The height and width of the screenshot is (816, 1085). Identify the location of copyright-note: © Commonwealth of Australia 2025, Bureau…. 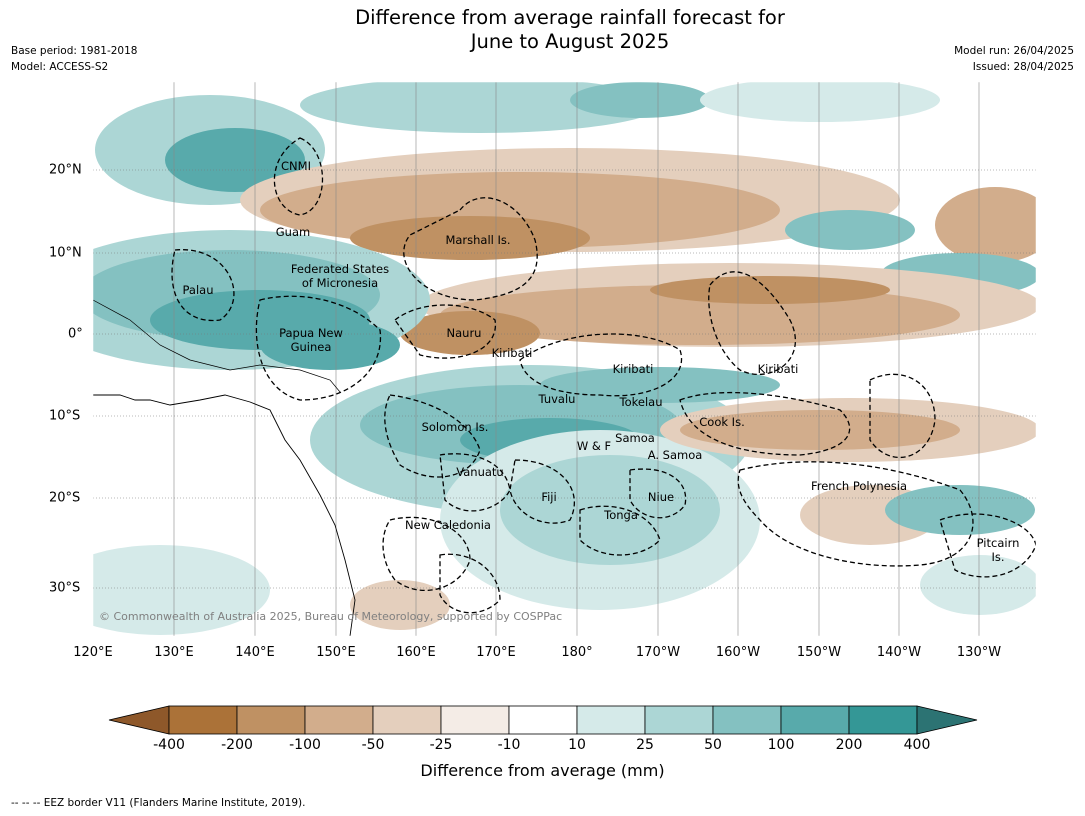
(331, 616).